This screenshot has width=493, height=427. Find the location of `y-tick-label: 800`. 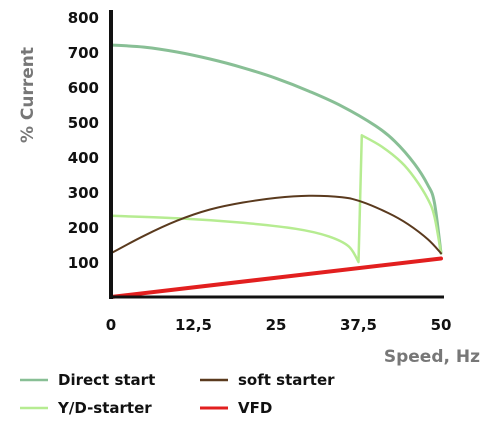

y-tick-label: 800 is located at coordinates (83, 18).